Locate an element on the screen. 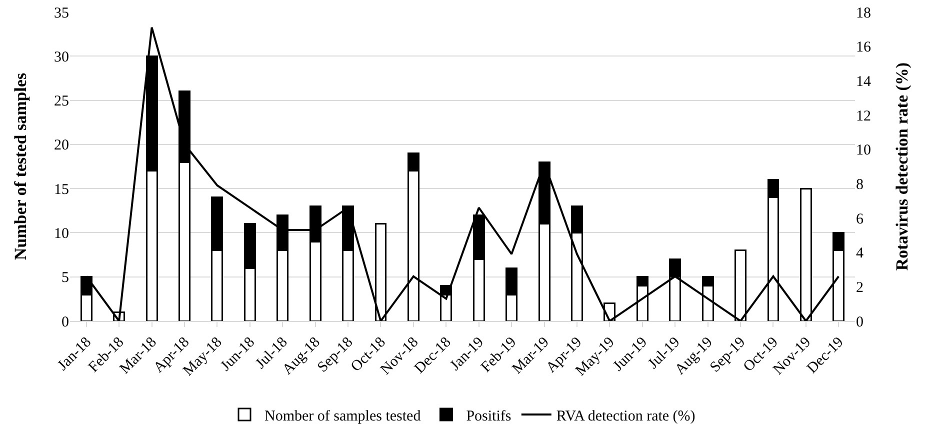 The height and width of the screenshot is (443, 925). legend-label: Nomber of samples tested is located at coordinates (343, 416).